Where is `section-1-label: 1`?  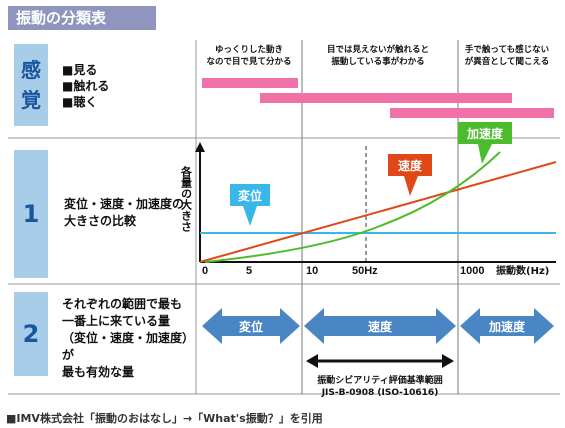 section-1-label: 1 is located at coordinates (31, 214).